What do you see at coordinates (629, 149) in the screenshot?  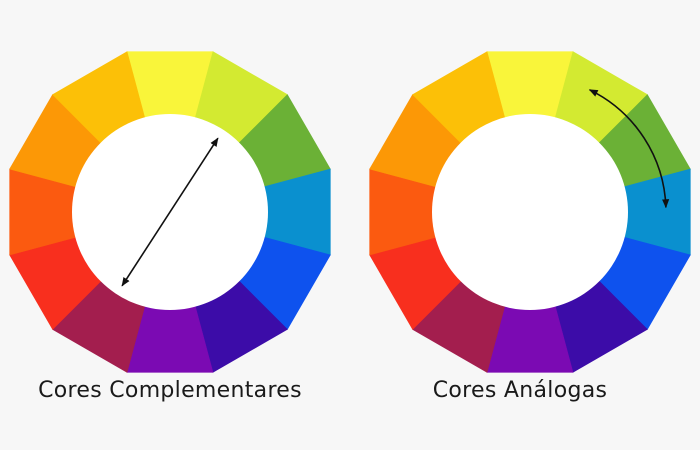 I see `analogous-curved-arrow` at bounding box center [629, 149].